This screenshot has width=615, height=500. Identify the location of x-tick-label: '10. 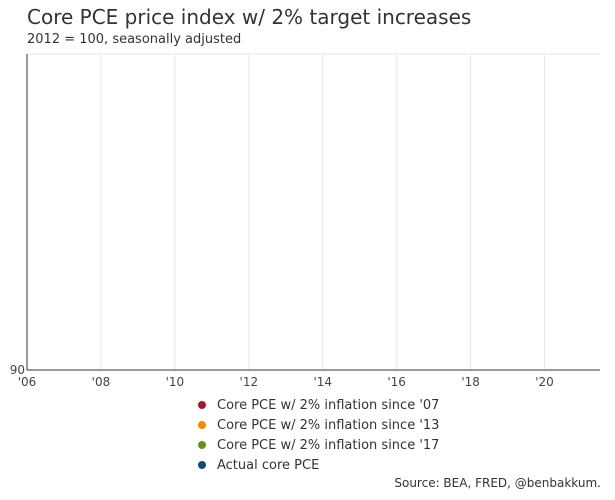
(175, 382).